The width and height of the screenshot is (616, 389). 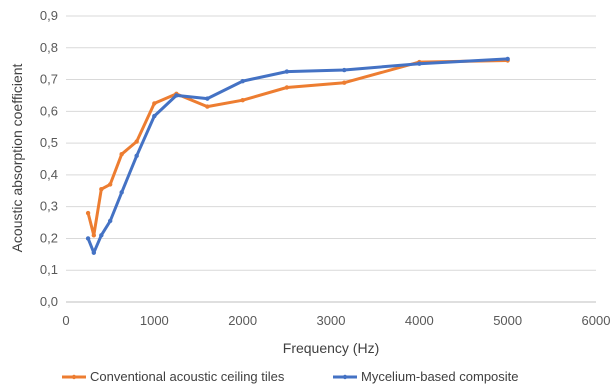 I want to click on y-tick-label: 0,1, so click(x=49, y=269).